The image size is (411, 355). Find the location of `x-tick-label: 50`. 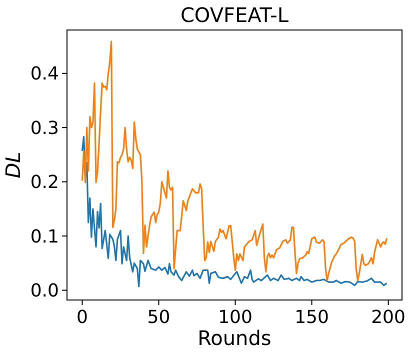

x-tick-label: 50 is located at coordinates (158, 317).